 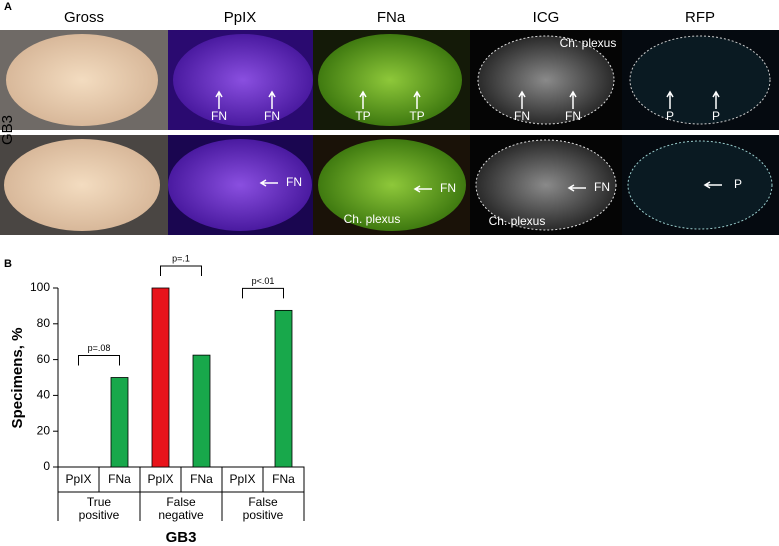 I want to click on column-header: FNa, so click(x=391, y=17).